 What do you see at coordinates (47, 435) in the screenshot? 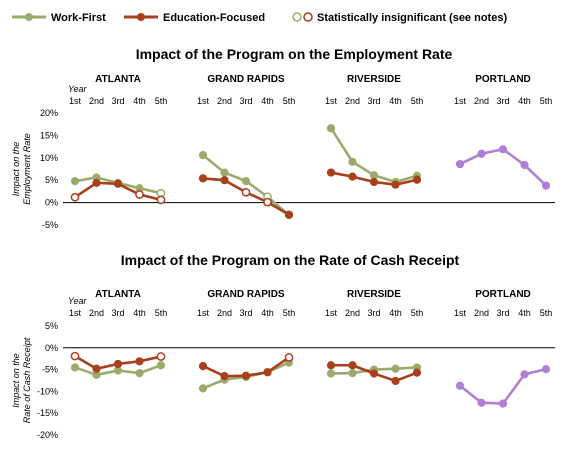
I see `y-tick-label: -20%` at bounding box center [47, 435].